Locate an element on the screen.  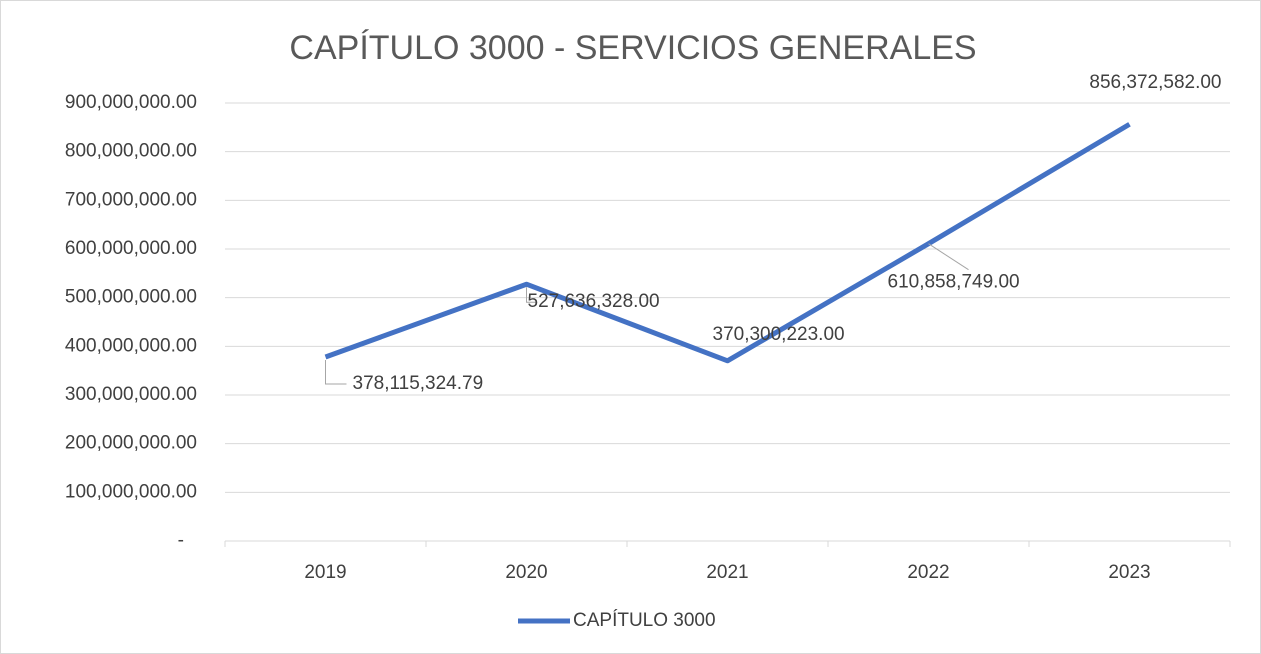
data-label: 527,636,328.00 is located at coordinates (594, 301).